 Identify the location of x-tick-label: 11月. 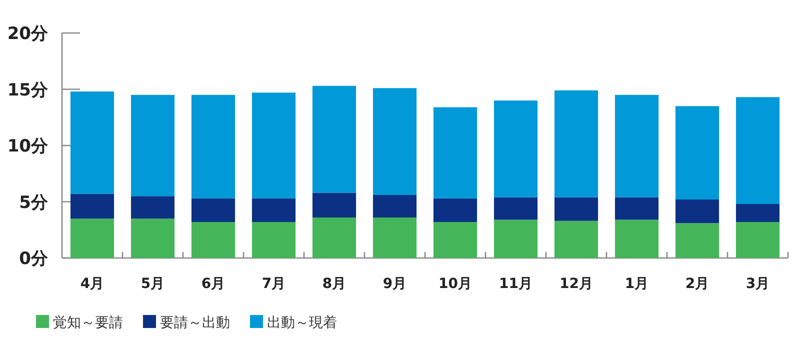
(515, 284).